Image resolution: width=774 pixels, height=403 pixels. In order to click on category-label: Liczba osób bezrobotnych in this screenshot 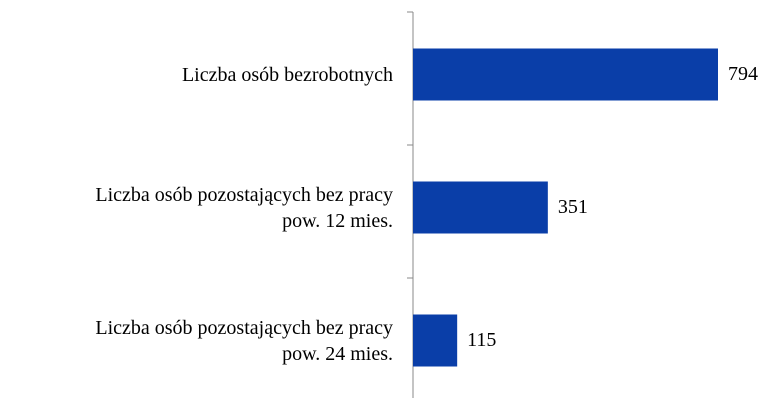, I will do `click(287, 74)`.